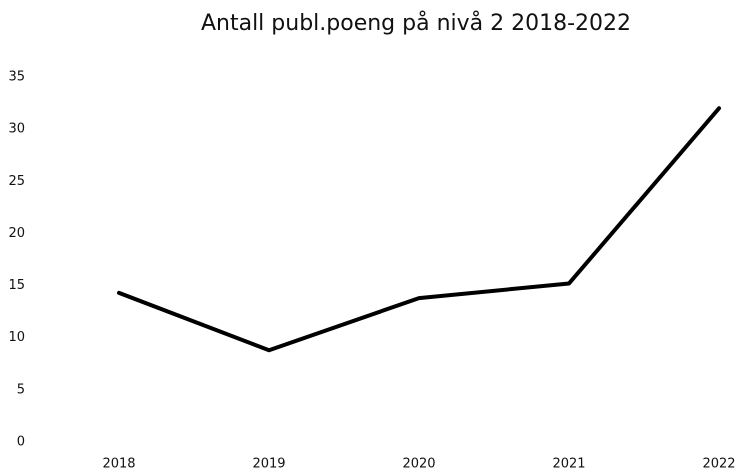 This screenshot has width=738, height=472. Describe the element at coordinates (16, 285) in the screenshot. I see `y-tick-label: 15` at that location.